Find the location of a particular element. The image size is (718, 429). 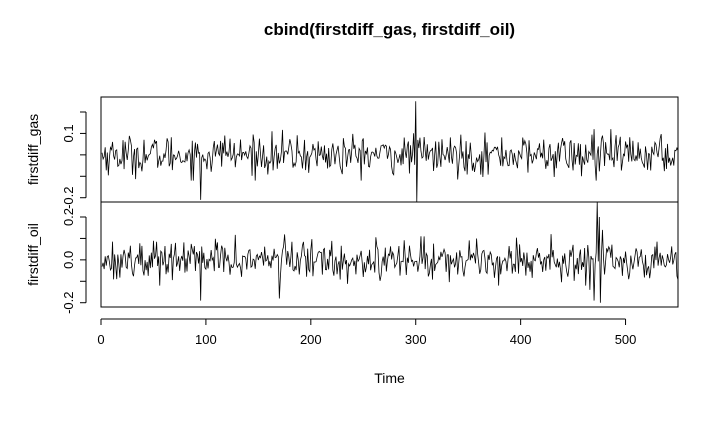

y-axis-label-firstdiff_gas: firstdiff_gas is located at coordinates (33, 149).